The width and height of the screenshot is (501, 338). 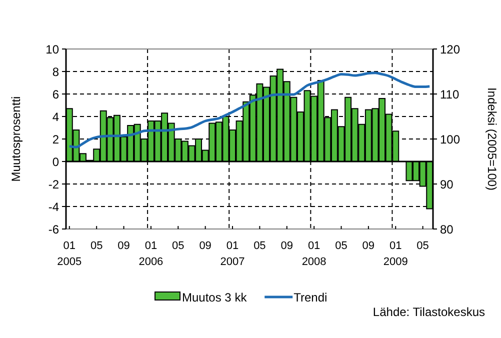 What do you see at coordinates (56, 95) in the screenshot?
I see `y-tick-label: 6` at bounding box center [56, 95].